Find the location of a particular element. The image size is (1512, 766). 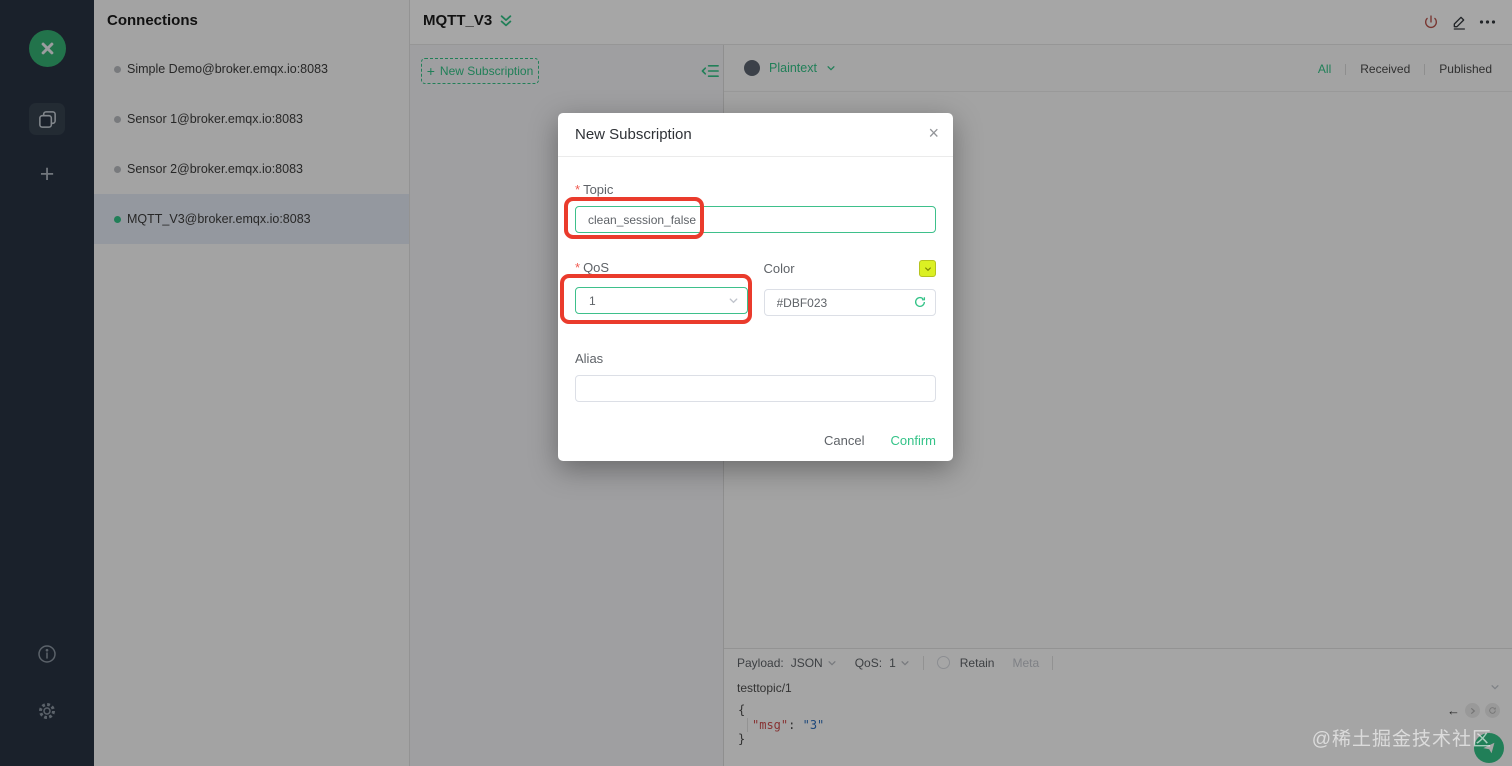

close-icon: × is located at coordinates (933, 133).